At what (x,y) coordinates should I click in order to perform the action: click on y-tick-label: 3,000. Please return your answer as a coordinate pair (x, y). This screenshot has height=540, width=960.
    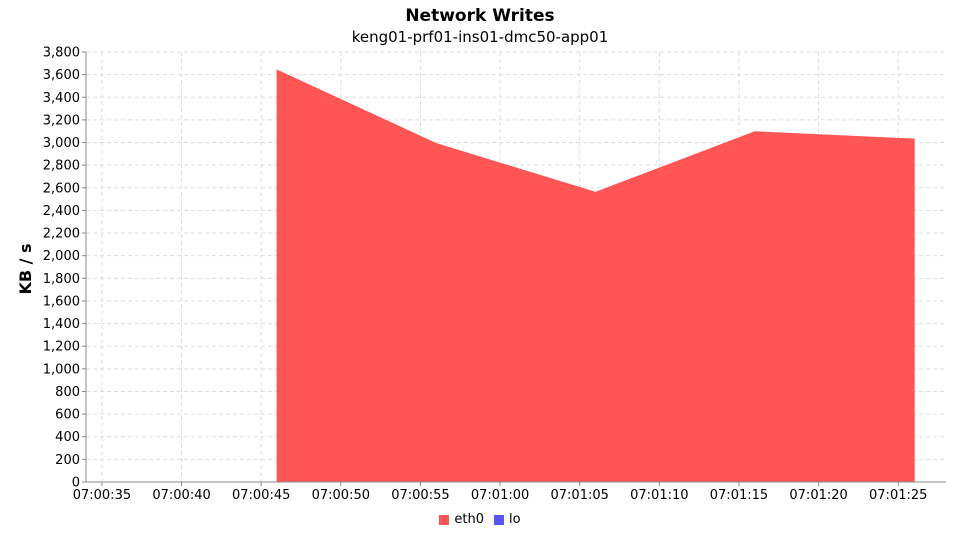
    Looking at the image, I should click on (61, 143).